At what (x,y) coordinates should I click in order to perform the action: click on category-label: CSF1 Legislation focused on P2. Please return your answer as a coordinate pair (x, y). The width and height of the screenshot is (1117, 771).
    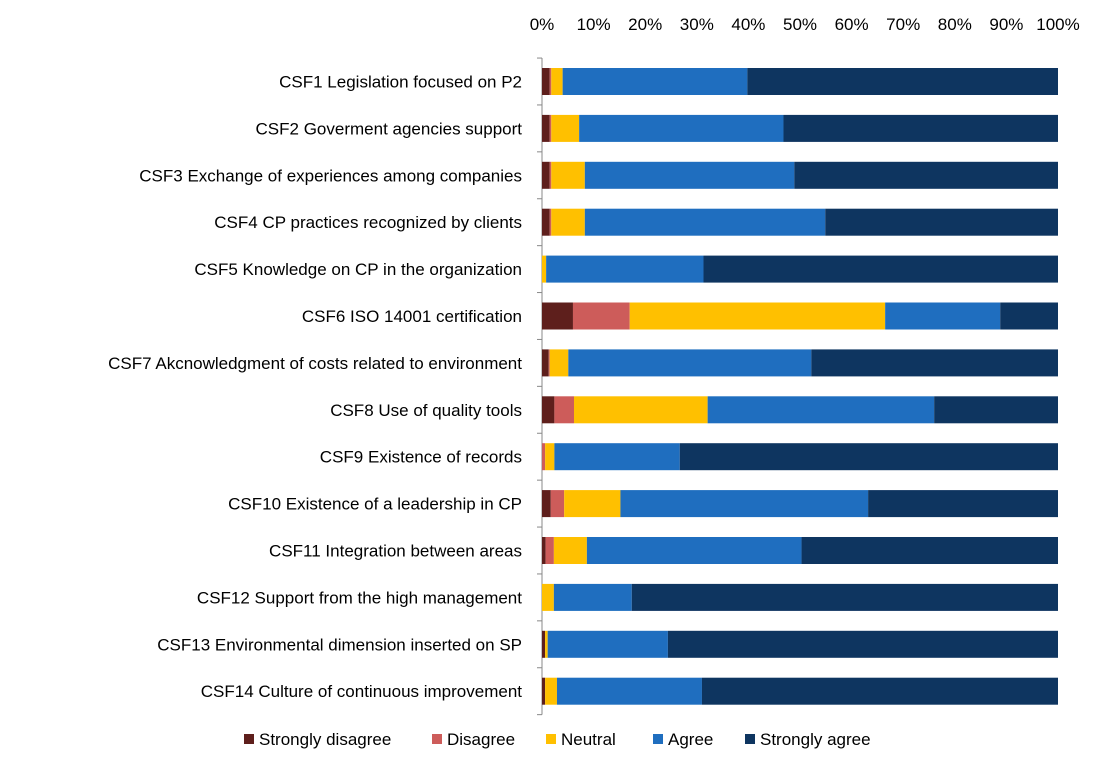
    Looking at the image, I should click on (400, 82).